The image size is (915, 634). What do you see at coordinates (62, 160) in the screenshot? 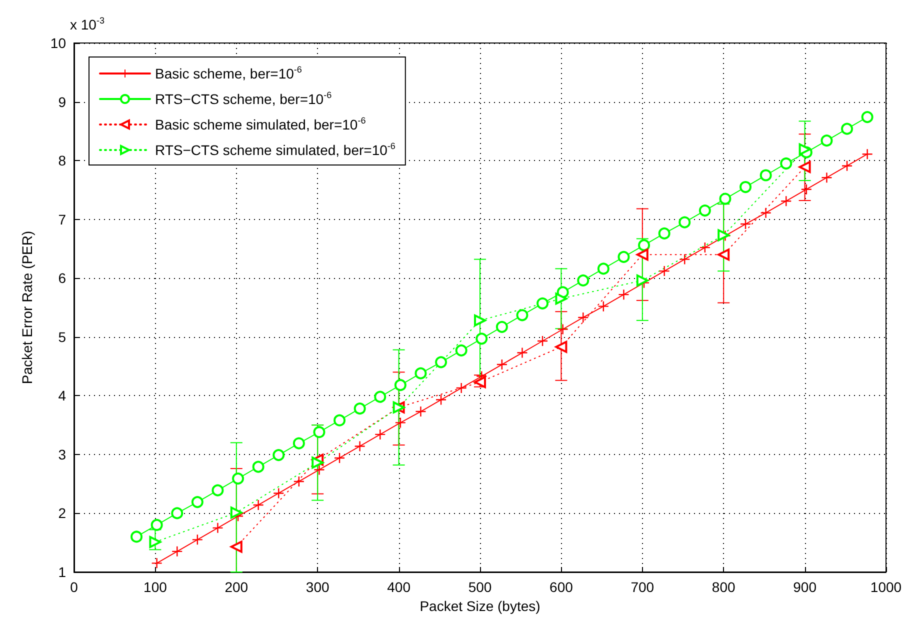
I see `y-tick-label: 8` at bounding box center [62, 160].